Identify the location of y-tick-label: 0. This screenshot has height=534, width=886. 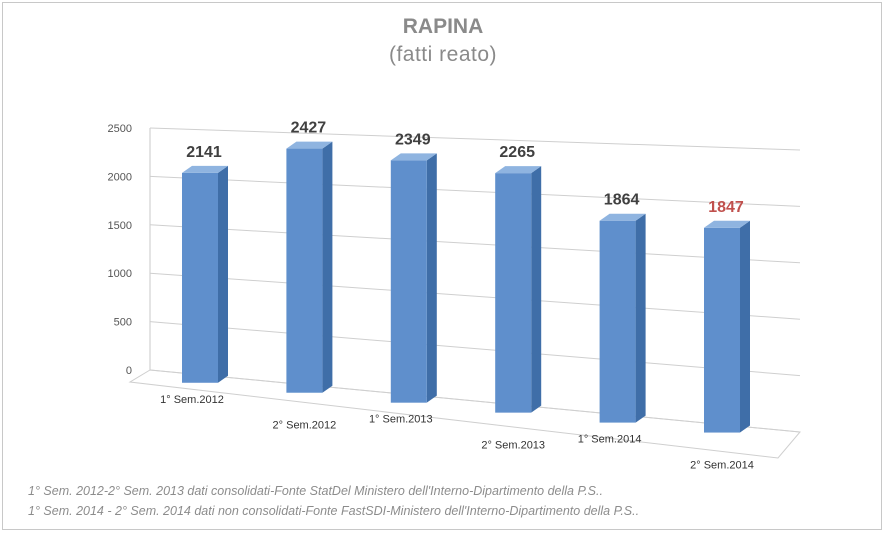
(129, 371).